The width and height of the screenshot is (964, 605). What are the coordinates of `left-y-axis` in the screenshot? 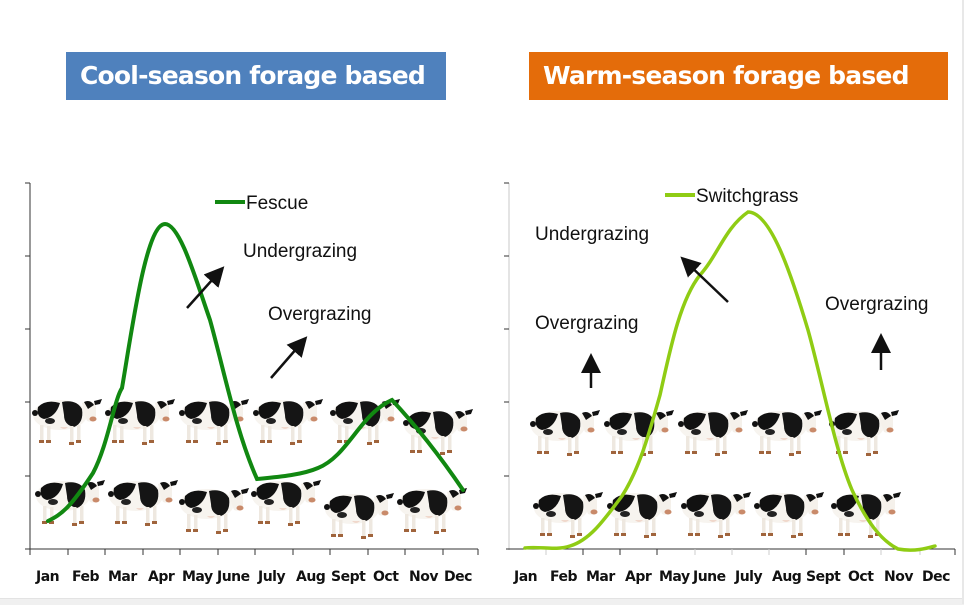 It's located at (28, 366).